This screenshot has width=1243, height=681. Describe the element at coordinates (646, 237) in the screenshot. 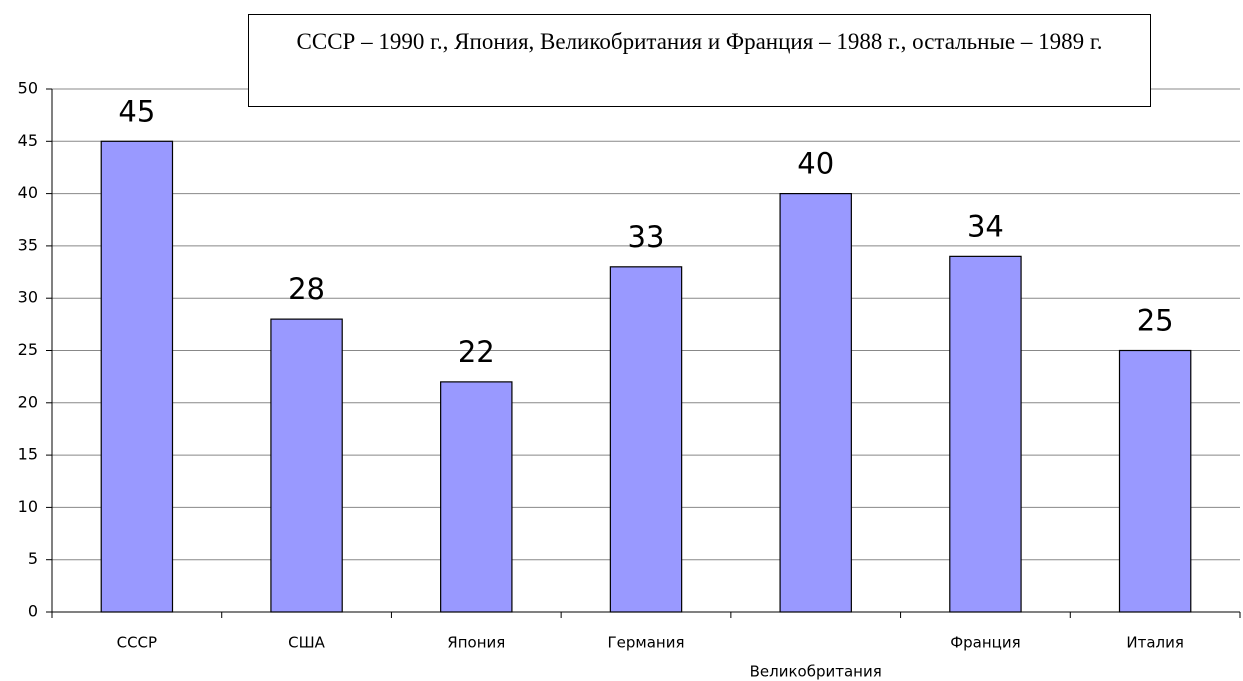

I see `data-label: 33` at that location.